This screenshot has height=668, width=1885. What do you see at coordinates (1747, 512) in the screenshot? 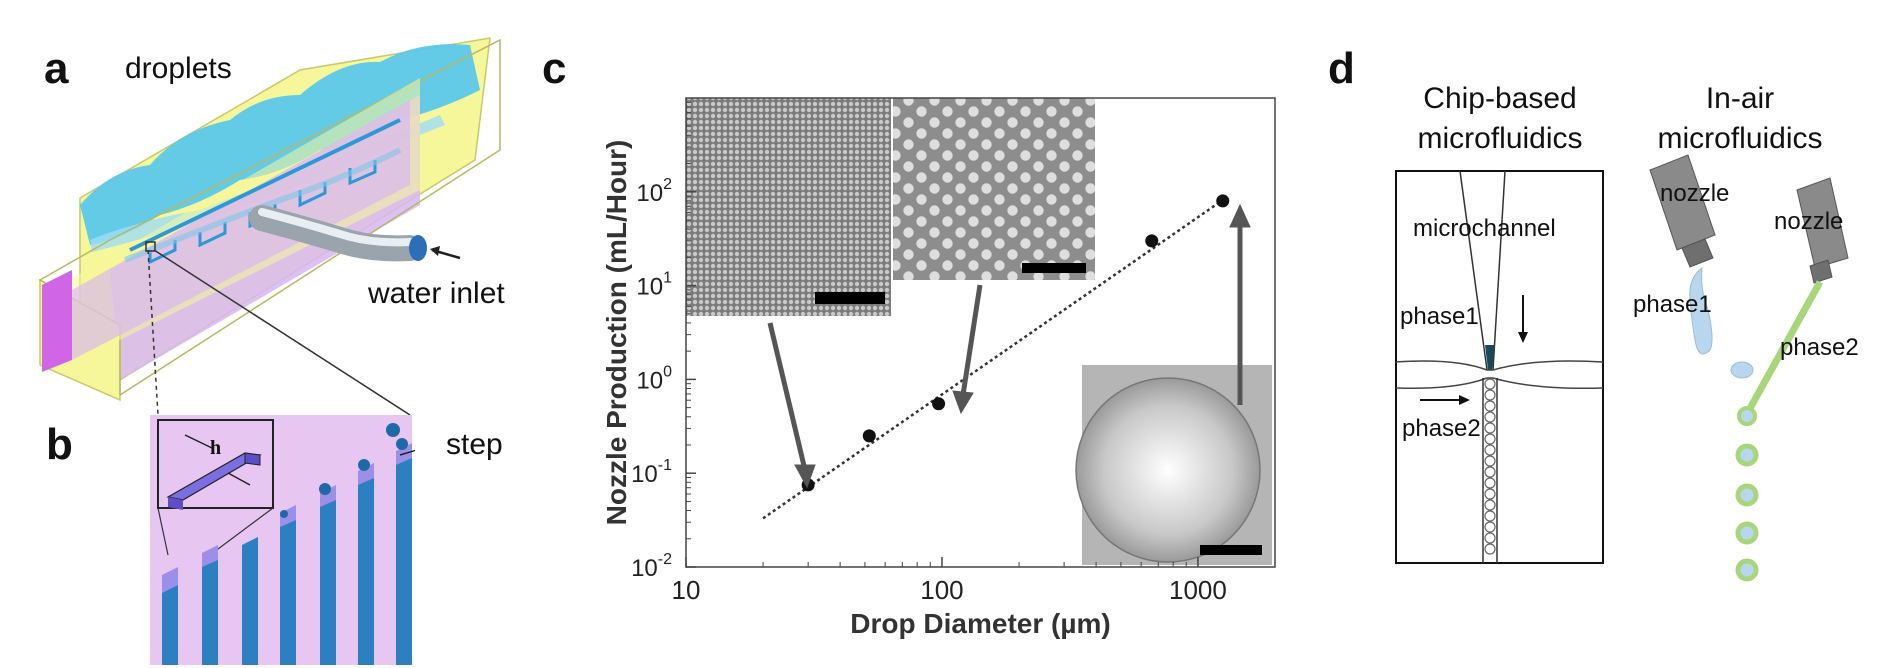
I see `compound-droplet-train` at bounding box center [1747, 512].